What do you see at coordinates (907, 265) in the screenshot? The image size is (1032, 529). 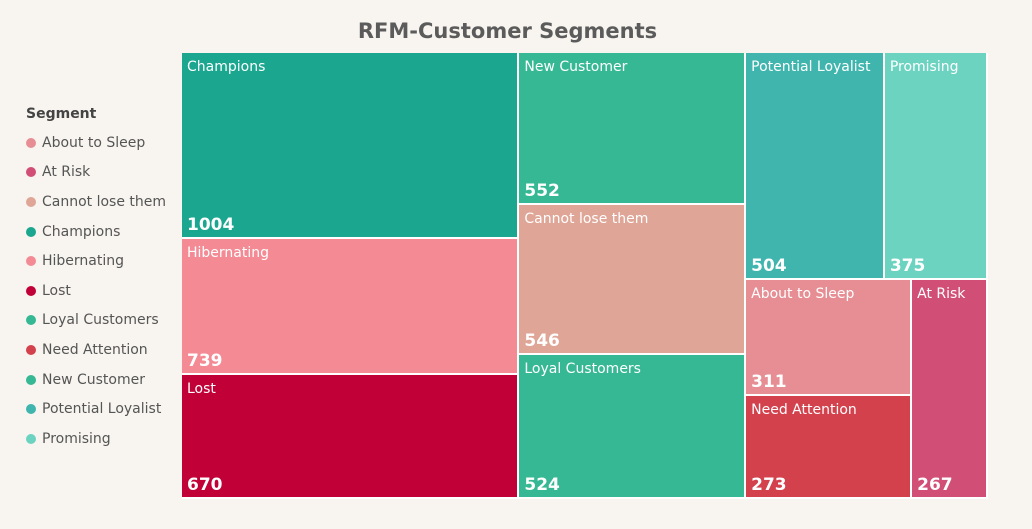 I see `tile-value: 375` at bounding box center [907, 265].